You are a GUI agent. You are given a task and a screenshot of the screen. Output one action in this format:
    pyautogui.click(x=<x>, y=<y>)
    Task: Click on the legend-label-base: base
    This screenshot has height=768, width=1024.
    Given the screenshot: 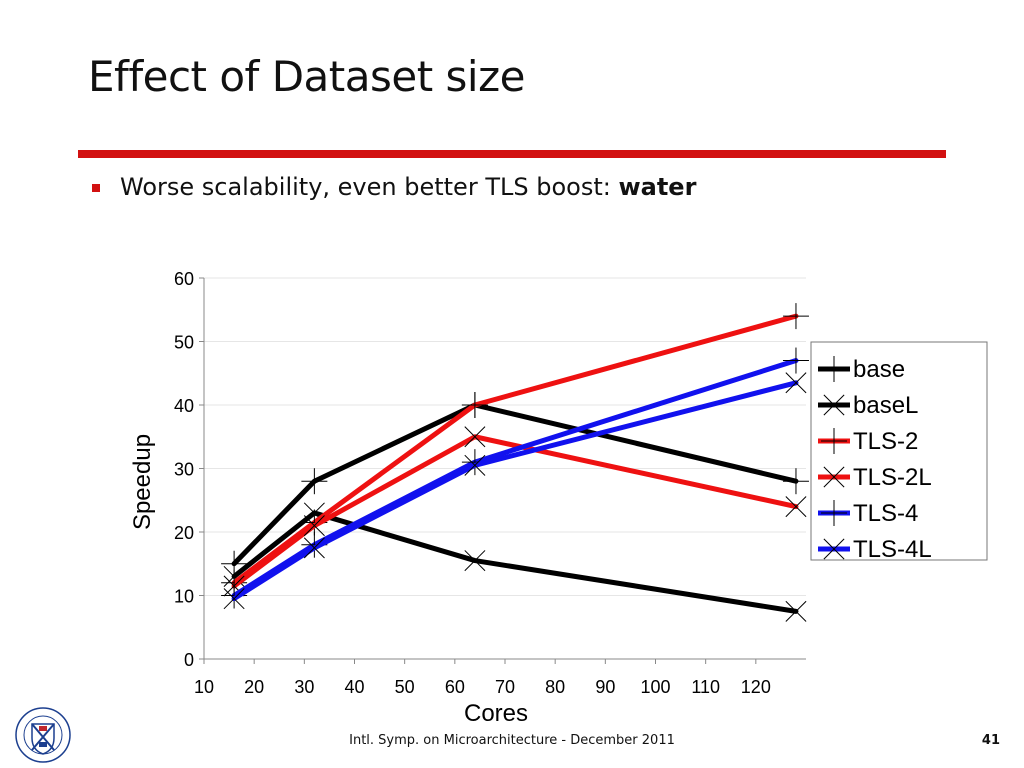 What is the action you would take?
    pyautogui.click(x=879, y=369)
    